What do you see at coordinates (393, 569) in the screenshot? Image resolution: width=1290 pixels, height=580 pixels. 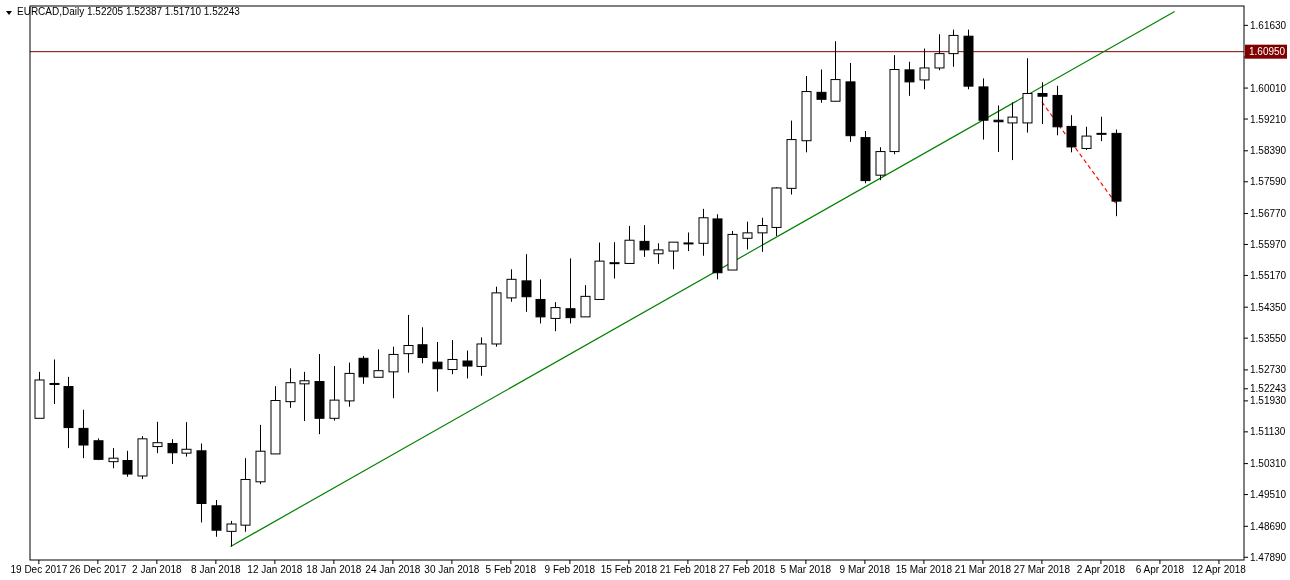 I see `x-tick-label: 24 Jan 2018` at bounding box center [393, 569].